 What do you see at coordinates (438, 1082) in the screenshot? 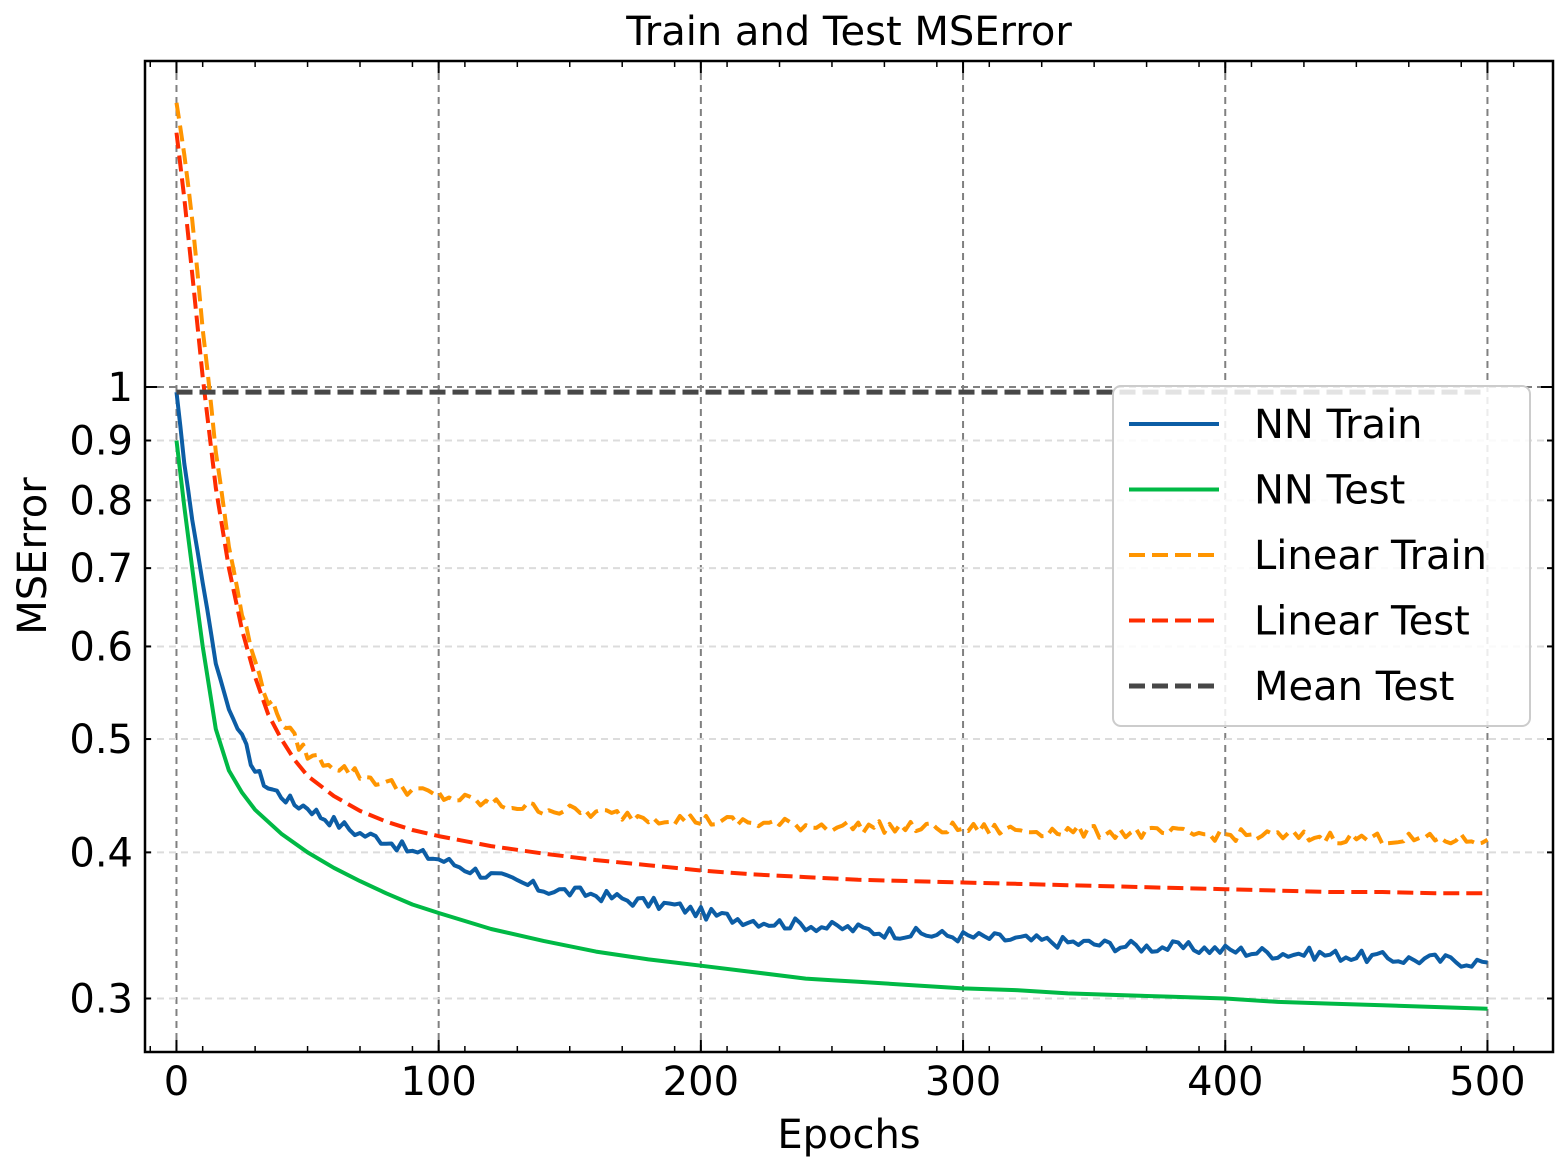
I see `x-tick-label: 100` at bounding box center [438, 1082].